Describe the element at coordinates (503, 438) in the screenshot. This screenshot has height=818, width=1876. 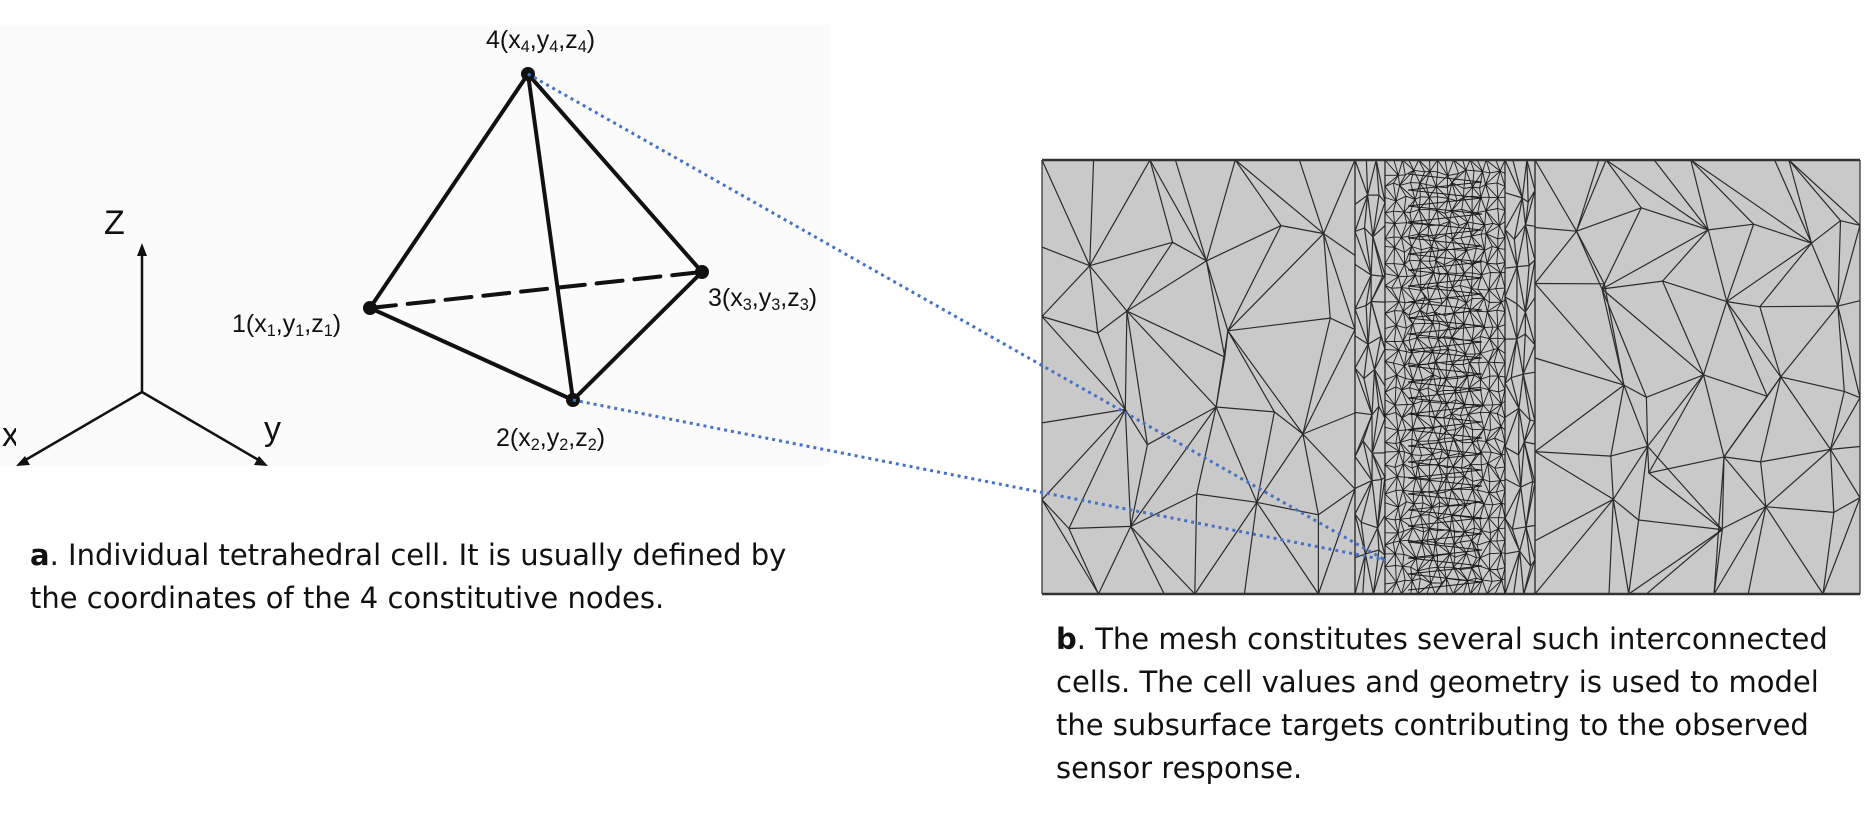
I see `node-2-index: 2` at that location.